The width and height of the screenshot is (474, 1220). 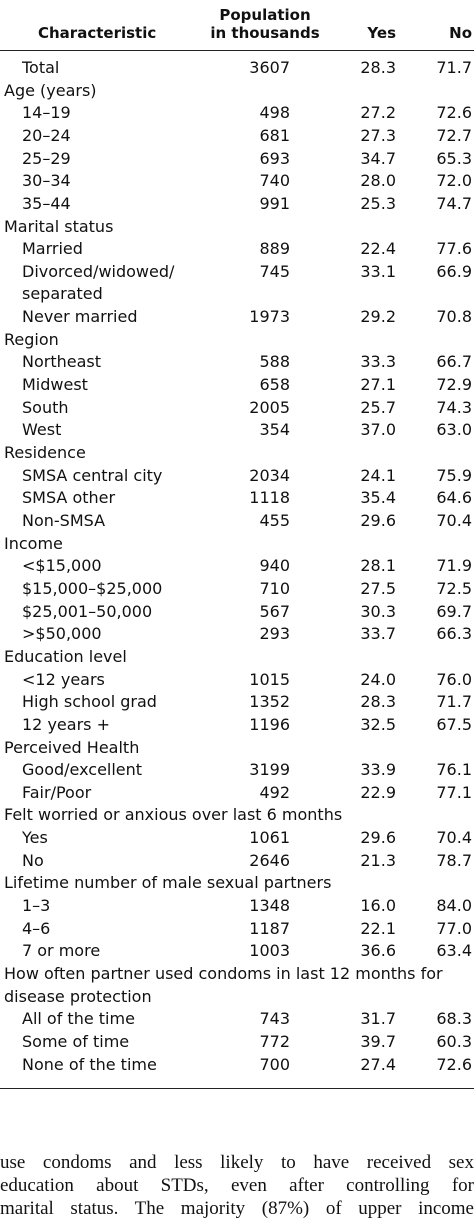 What do you see at coordinates (46, 113) in the screenshot?
I see `row-label: 14–19` at bounding box center [46, 113].